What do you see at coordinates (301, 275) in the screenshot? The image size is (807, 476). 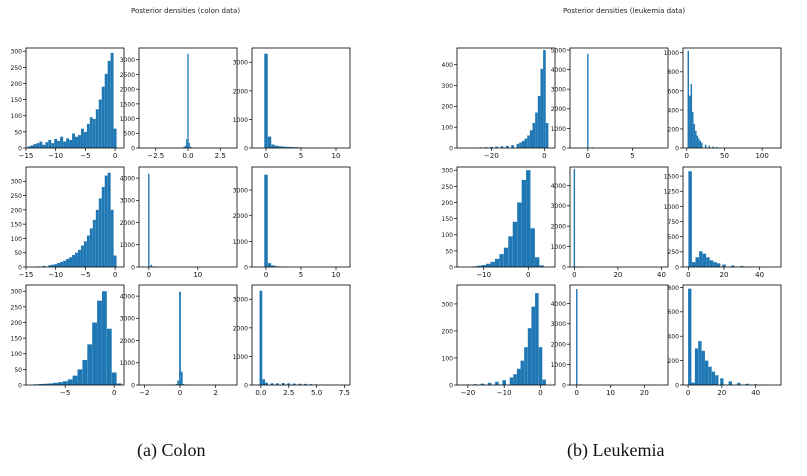 I see `x-tick-label: 5` at bounding box center [301, 275].